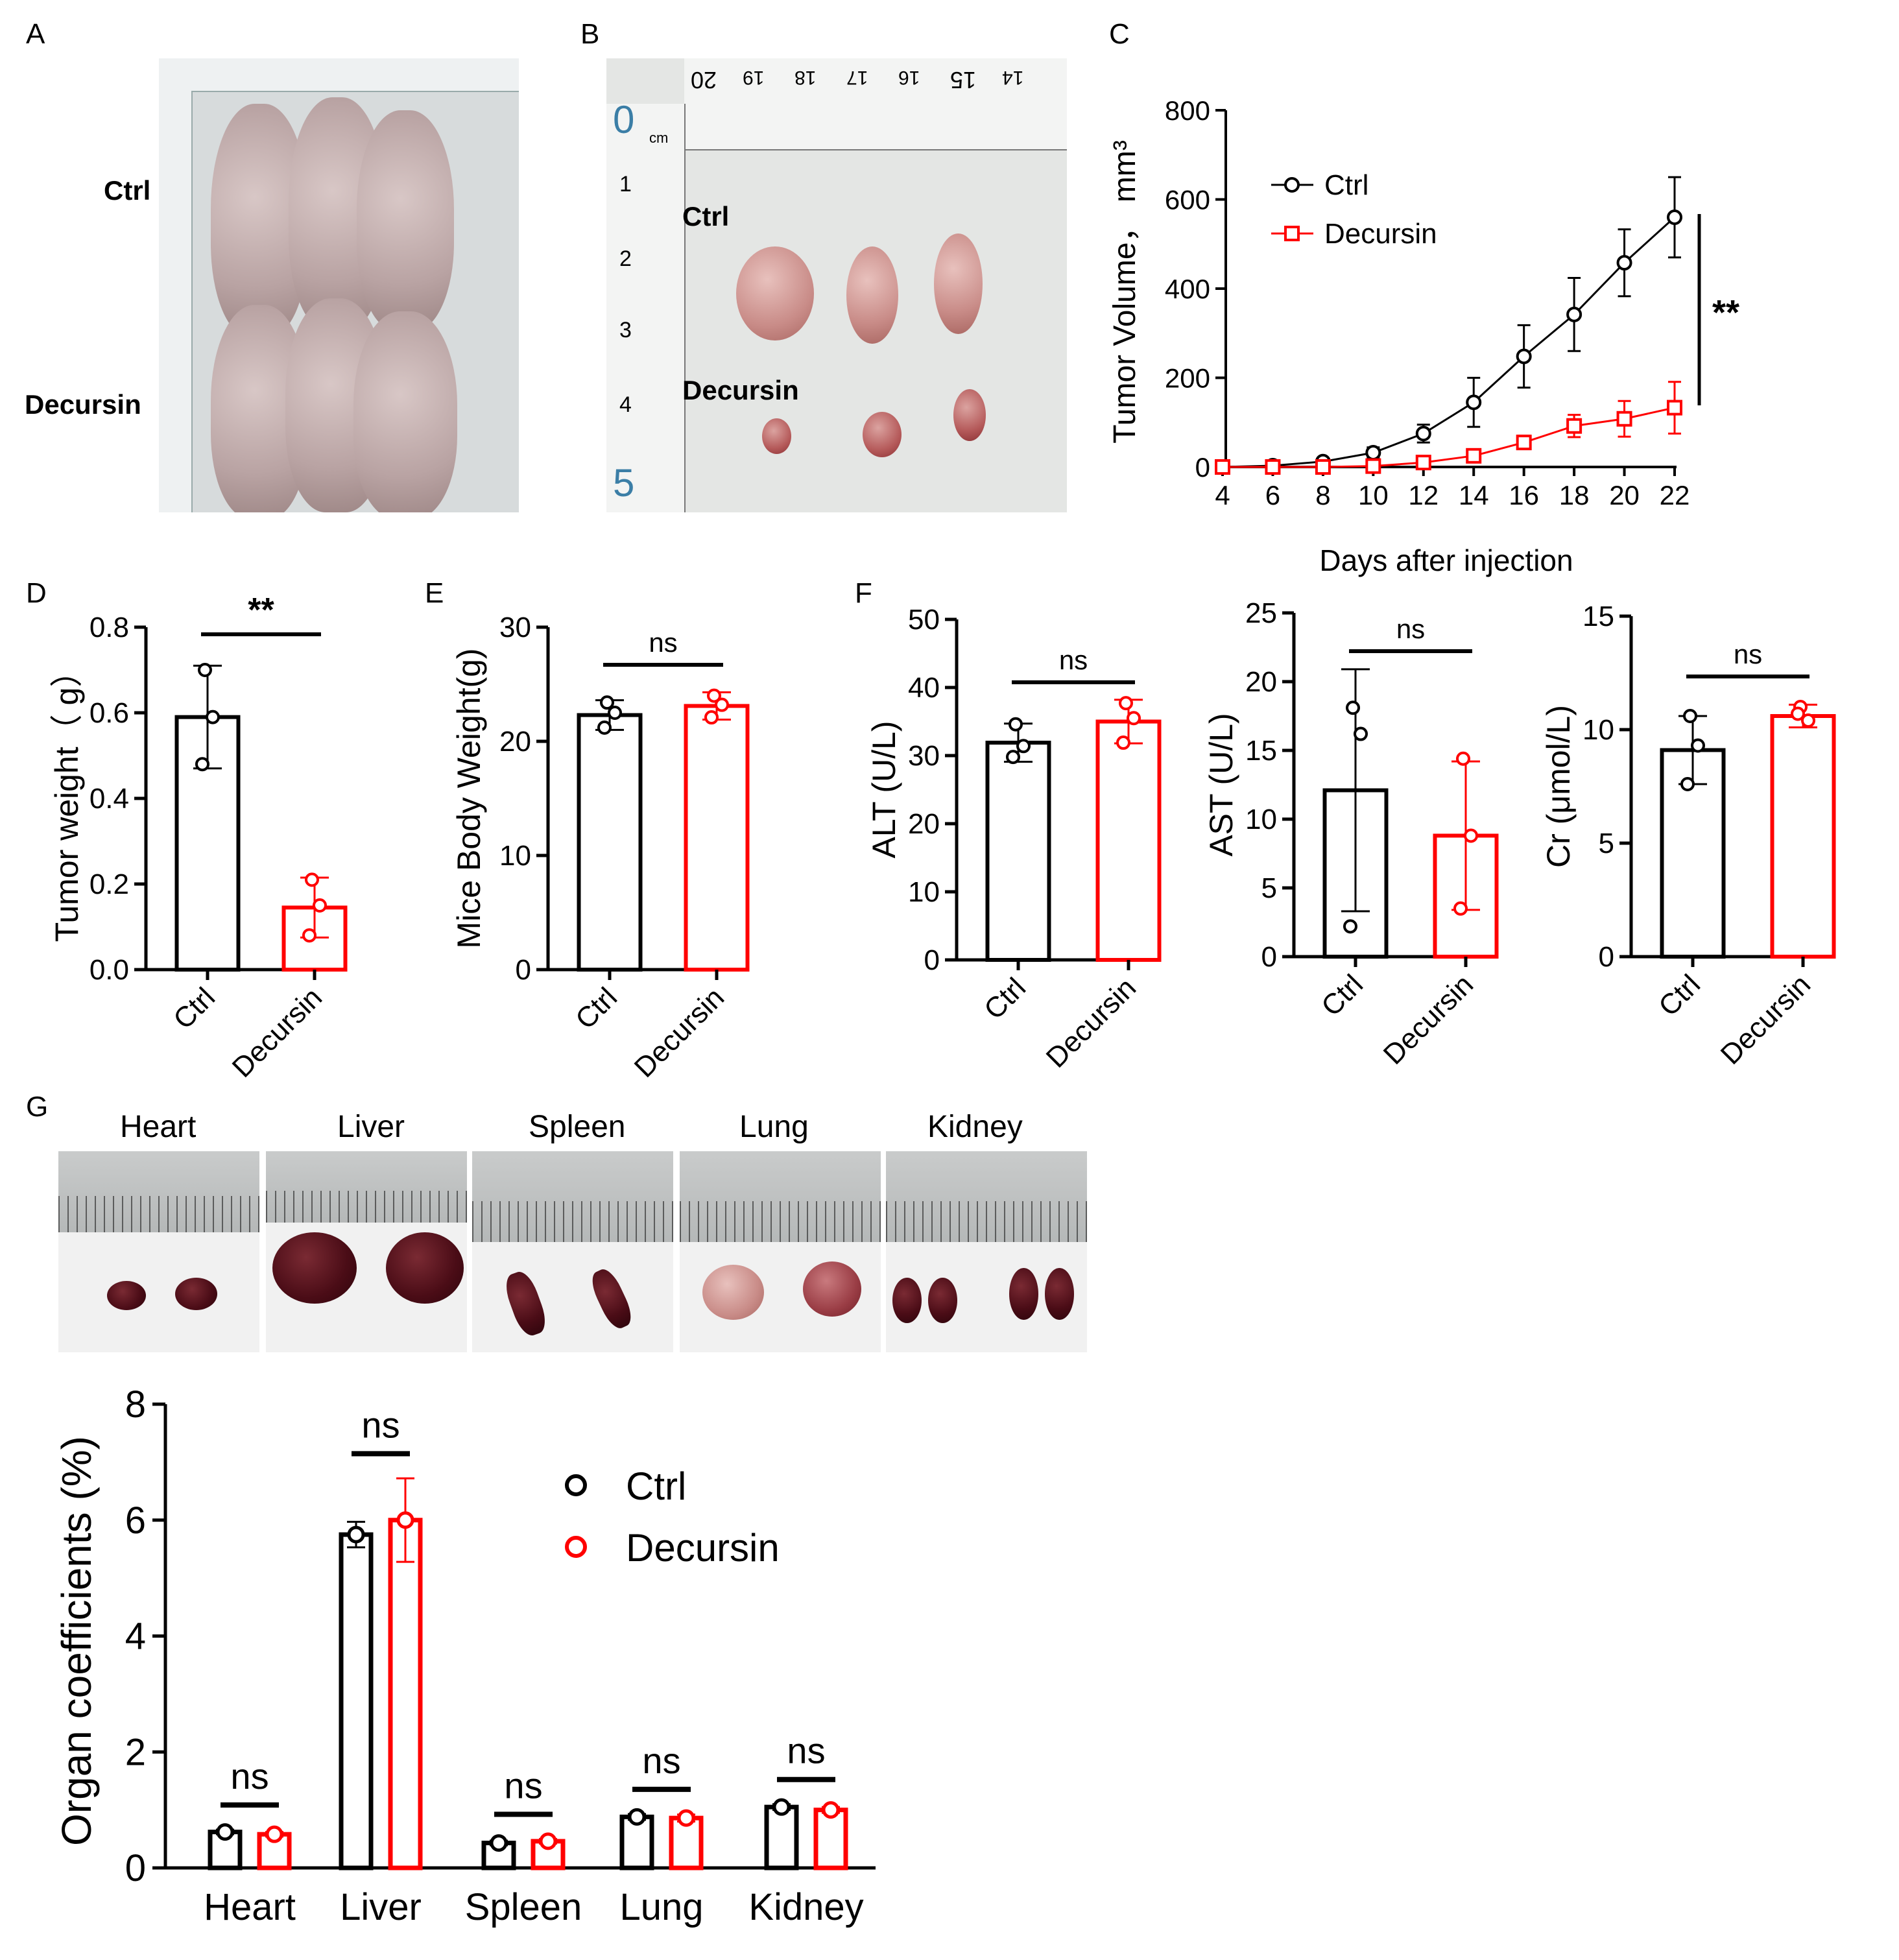  I want to click on organ-title-kidney: Kidney, so click(975, 1127).